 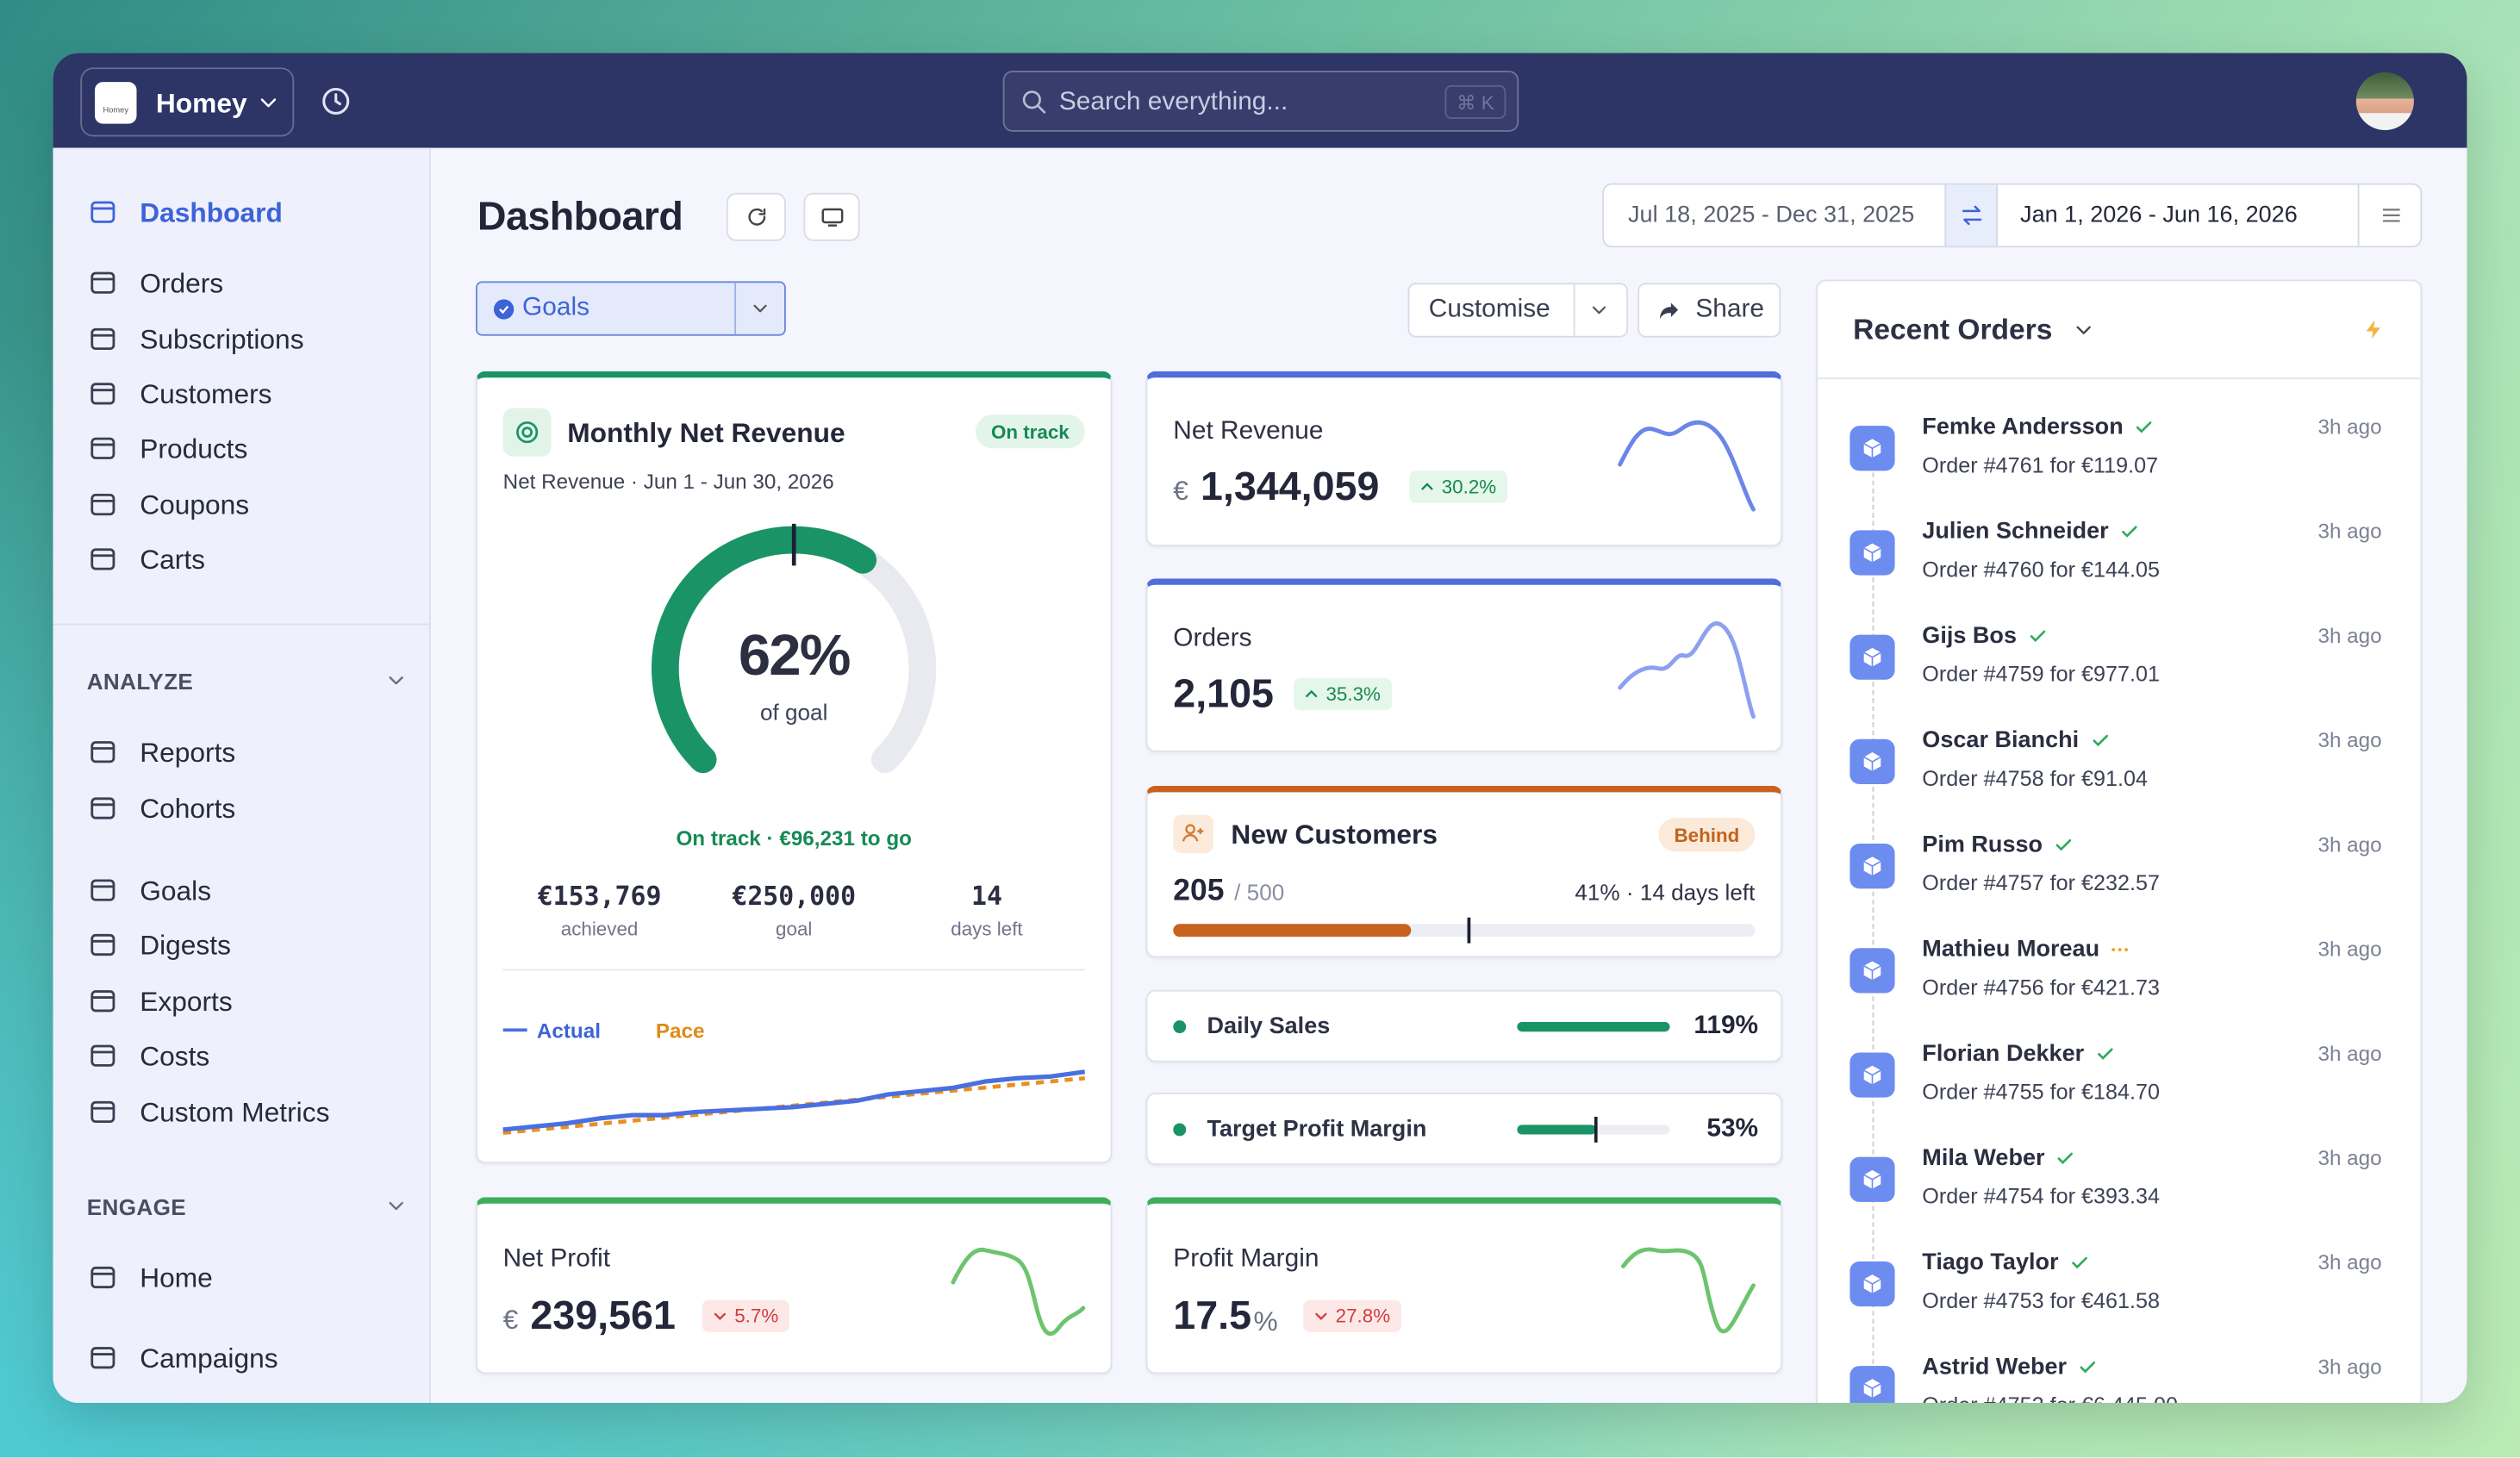 I want to click on menu-button, so click(x=2390, y=215).